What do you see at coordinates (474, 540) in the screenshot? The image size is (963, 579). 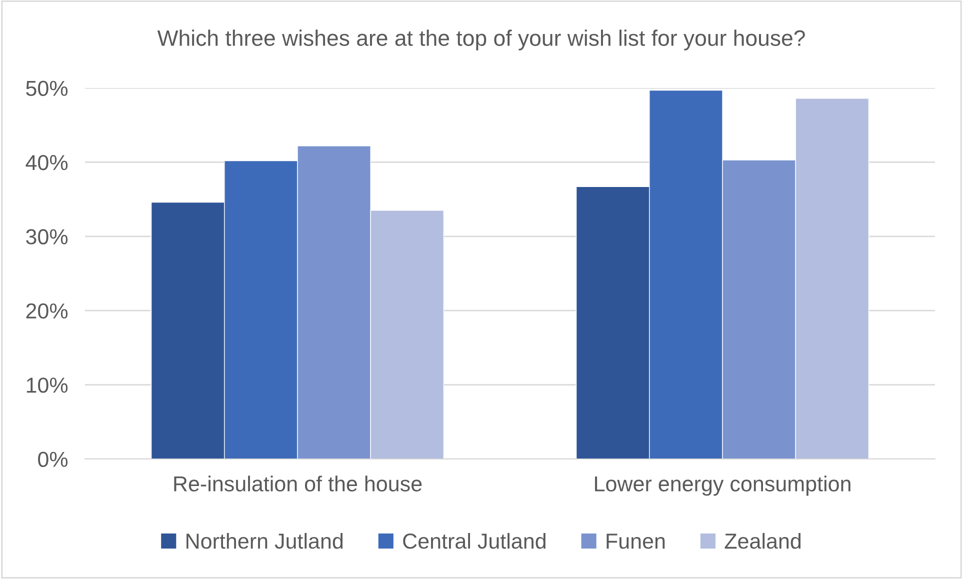 I see `legend-label: Central Jutland` at bounding box center [474, 540].